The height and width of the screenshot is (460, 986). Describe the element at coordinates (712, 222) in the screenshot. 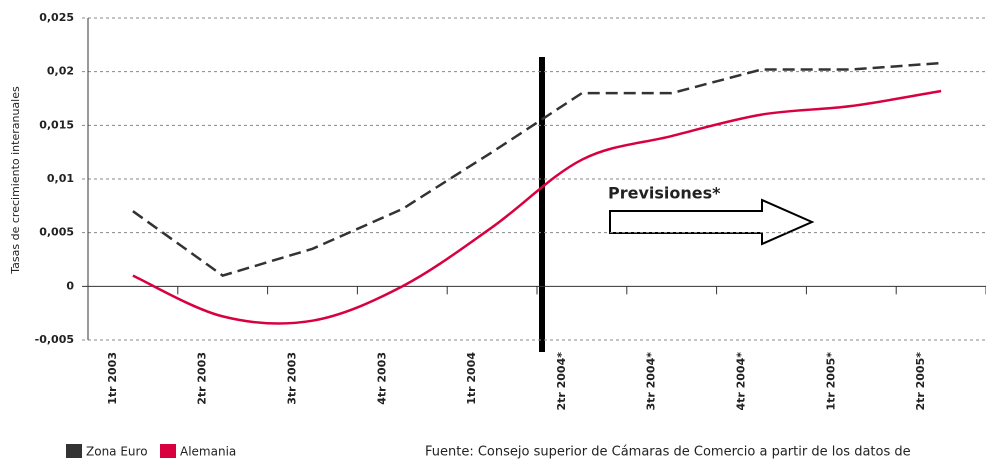

I see `forecast-arrow` at that location.